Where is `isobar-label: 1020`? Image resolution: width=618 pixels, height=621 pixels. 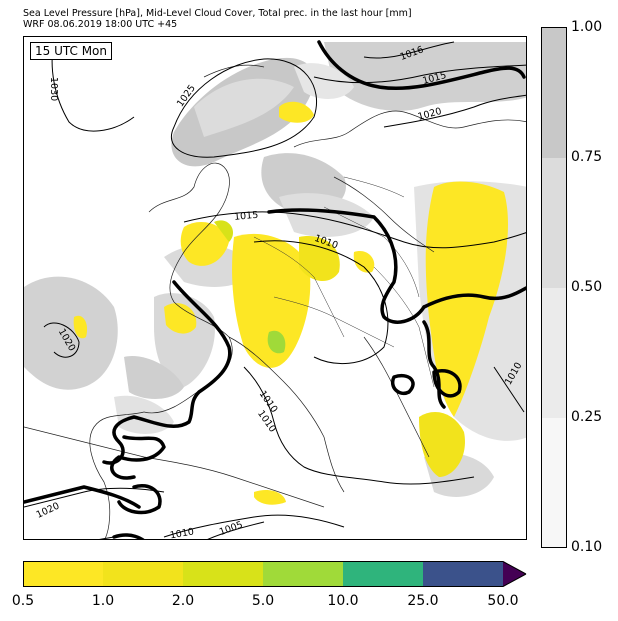 isobar-label: 1020 is located at coordinates (430, 114).